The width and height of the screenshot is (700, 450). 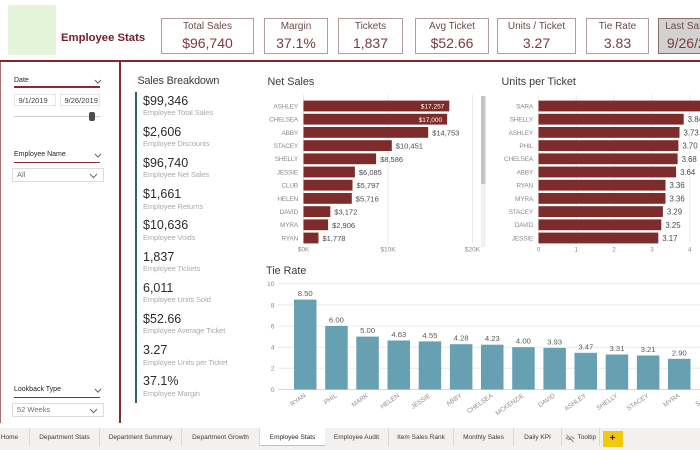 I want to click on svg-text: 6.00, so click(x=336, y=320).